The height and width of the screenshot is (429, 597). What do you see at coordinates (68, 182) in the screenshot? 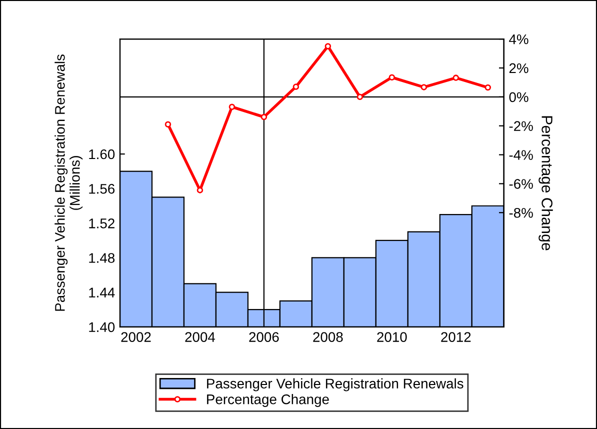
I see `y-axis-title: Passenger Vehicle Registration Renewals (Millions)` at bounding box center [68, 182].